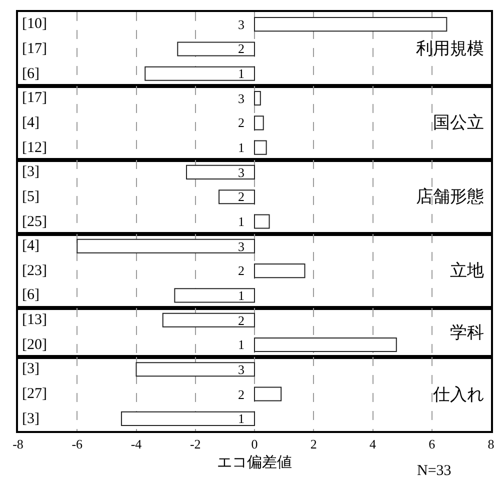 The width and height of the screenshot is (504, 483). What do you see at coordinates (491, 444) in the screenshot?
I see `x-tick-label: 8` at bounding box center [491, 444].